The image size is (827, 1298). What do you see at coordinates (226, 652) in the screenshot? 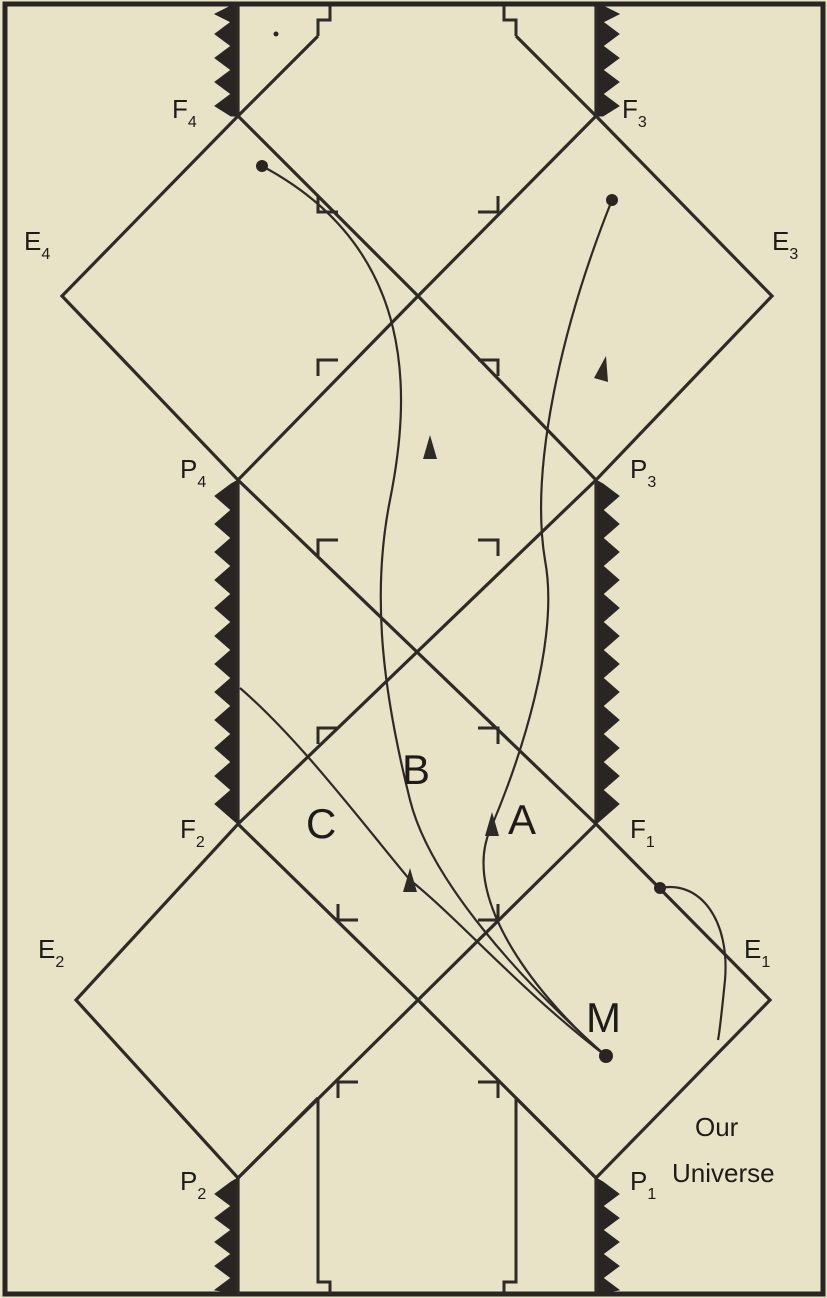
I see `singularity-left` at bounding box center [226, 652].